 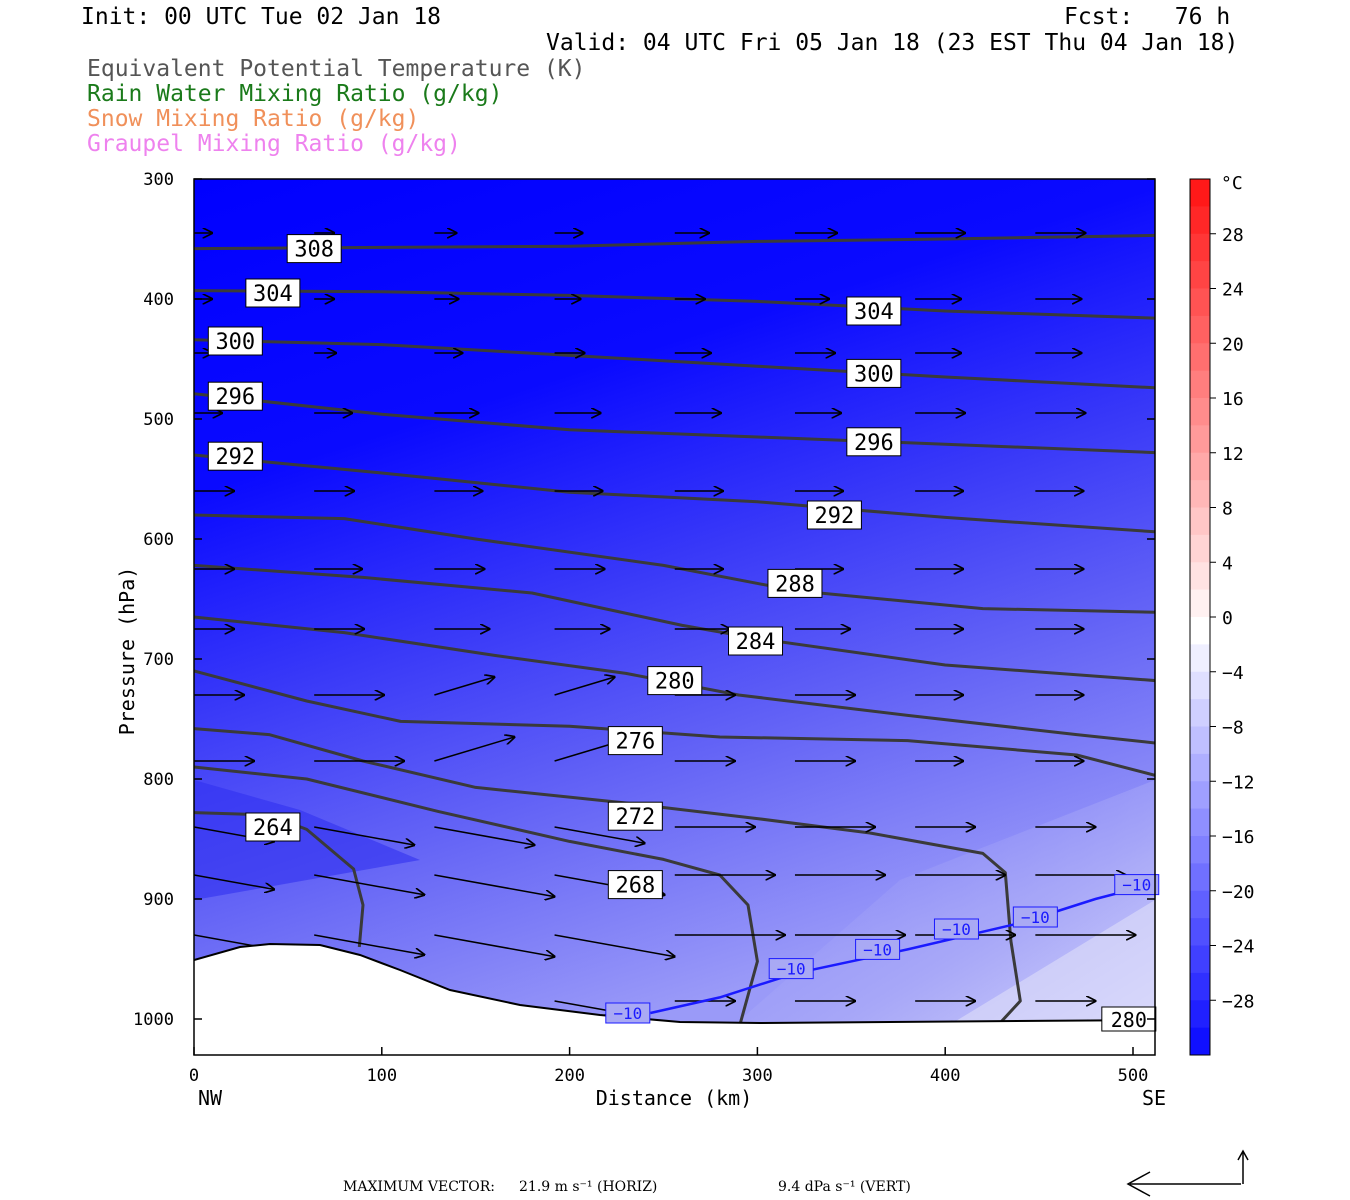 What do you see at coordinates (336, 69) in the screenshot?
I see `legend-theta-e: Equivalent Potential Temperature (K)` at bounding box center [336, 69].